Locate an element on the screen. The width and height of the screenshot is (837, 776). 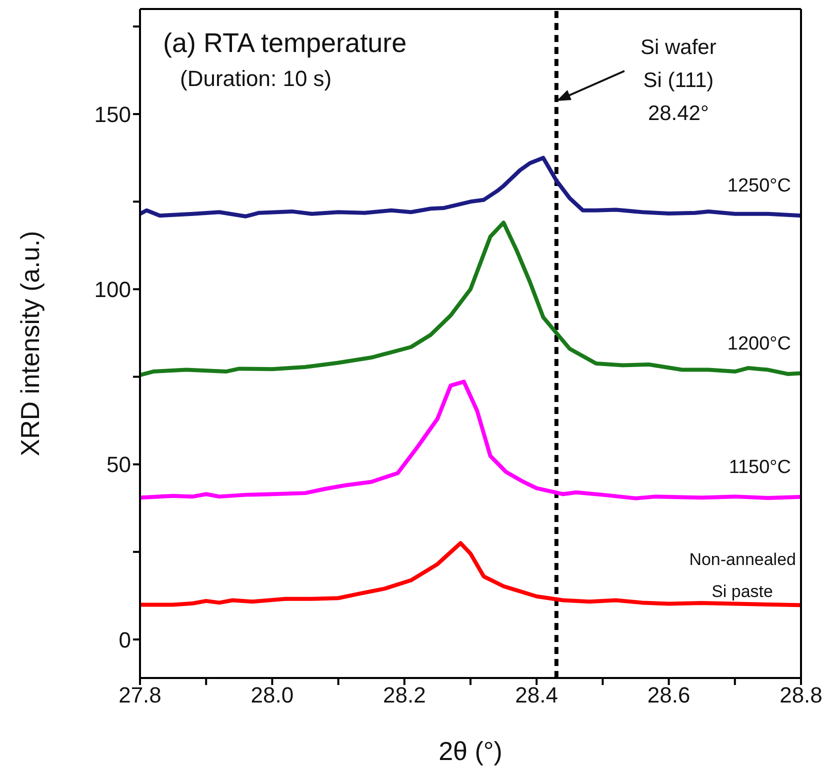
series-label: Non-annealed Si paste is located at coordinates (742, 576).